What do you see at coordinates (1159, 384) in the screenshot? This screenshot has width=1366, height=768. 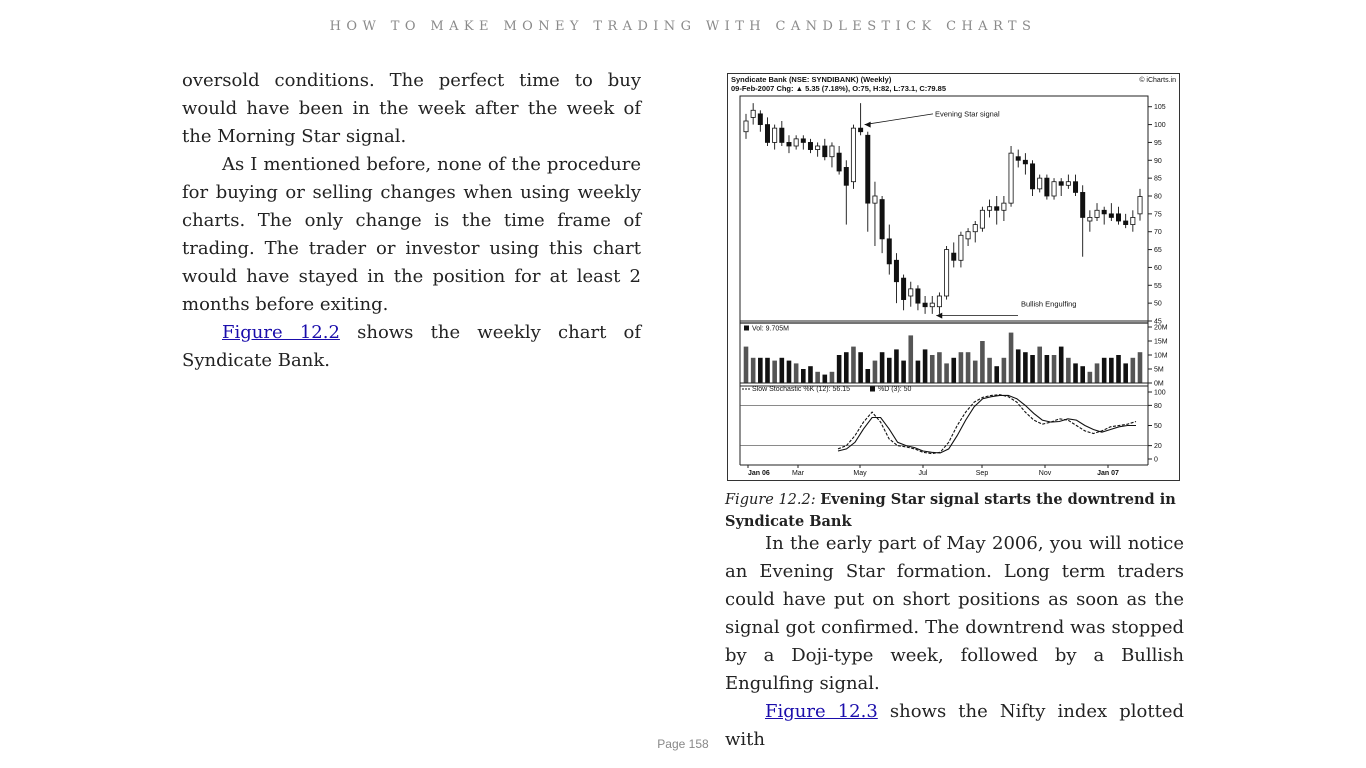 I see `volume-tick-label: 0M` at bounding box center [1159, 384].